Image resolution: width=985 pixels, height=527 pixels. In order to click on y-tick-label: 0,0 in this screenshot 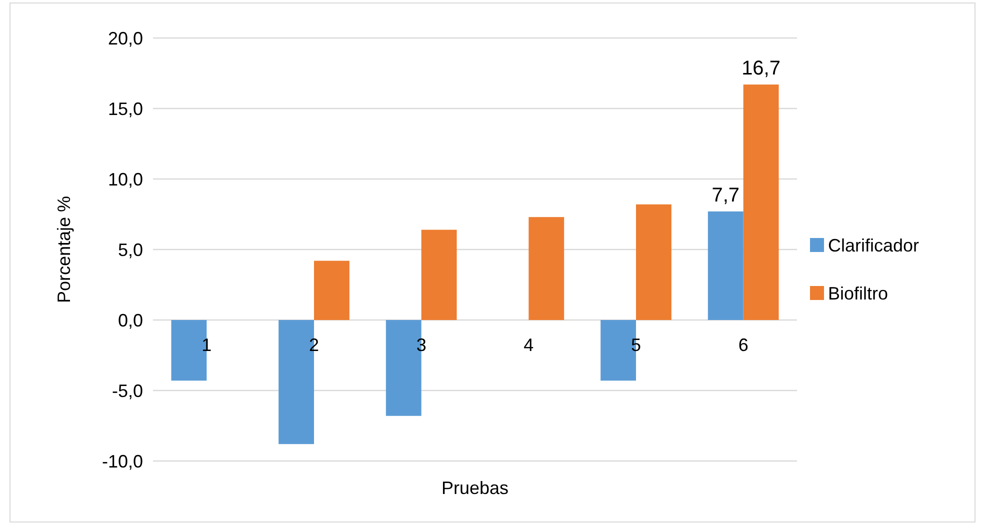, I will do `click(130, 320)`.